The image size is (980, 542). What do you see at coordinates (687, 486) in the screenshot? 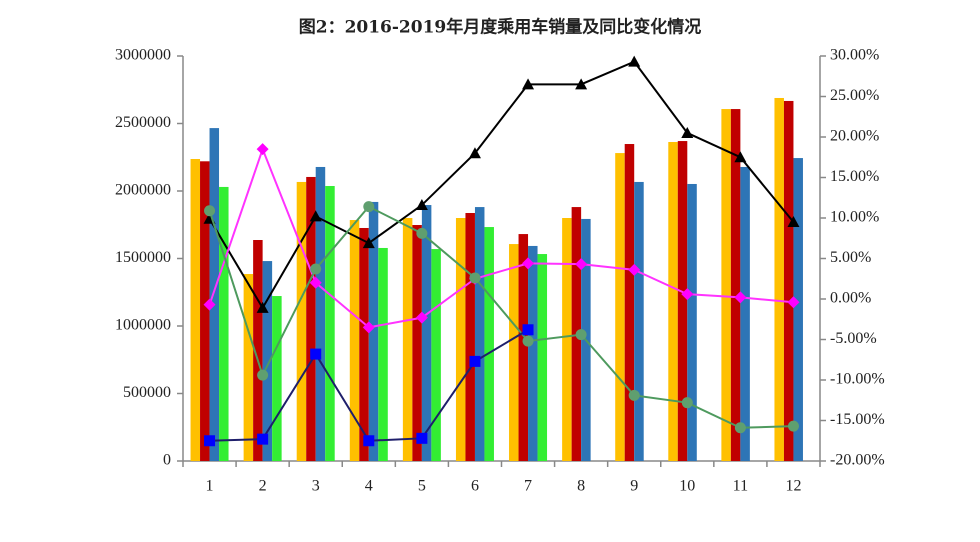
I see `x-tick-label: 10` at bounding box center [687, 486].